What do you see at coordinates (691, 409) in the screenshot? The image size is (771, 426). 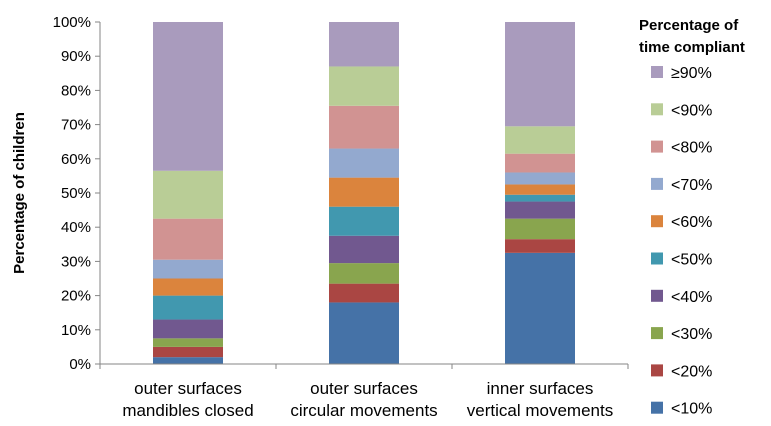 I see `legend-label: <10%` at bounding box center [691, 409].